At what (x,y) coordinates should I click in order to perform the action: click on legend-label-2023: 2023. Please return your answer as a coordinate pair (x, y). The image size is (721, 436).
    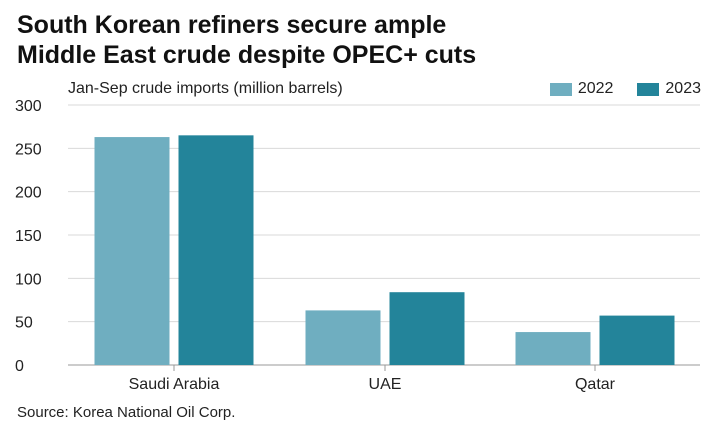
    Looking at the image, I should click on (683, 88).